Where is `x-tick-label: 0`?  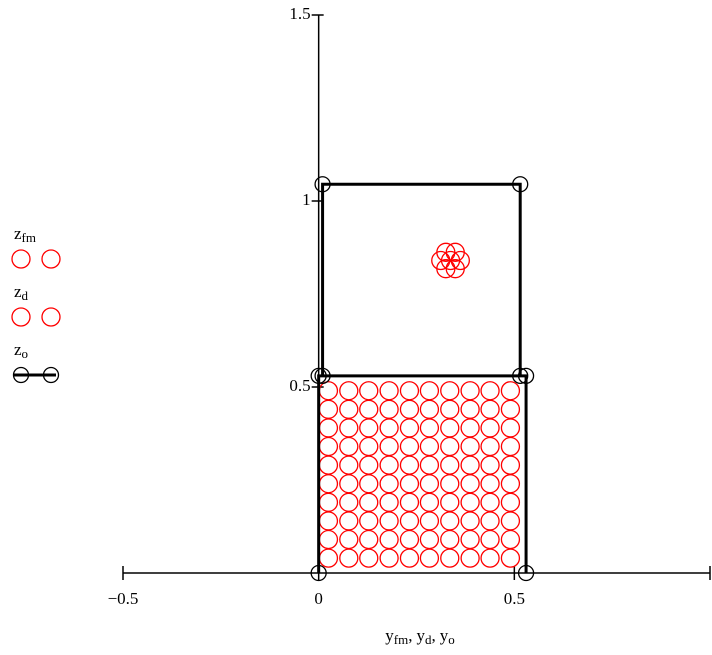
x-tick-label: 0 is located at coordinates (318, 598).